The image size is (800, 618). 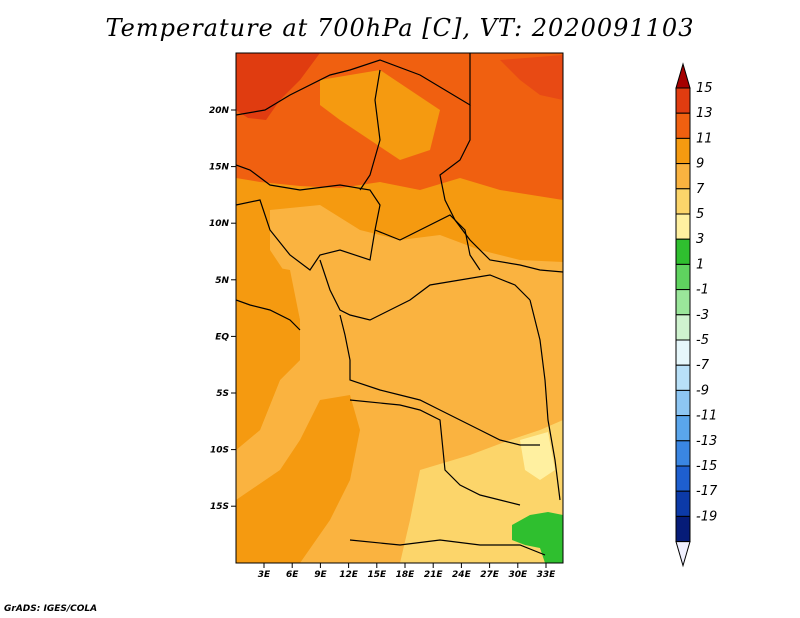 I want to click on border-niger-chad, so click(x=370, y=130).